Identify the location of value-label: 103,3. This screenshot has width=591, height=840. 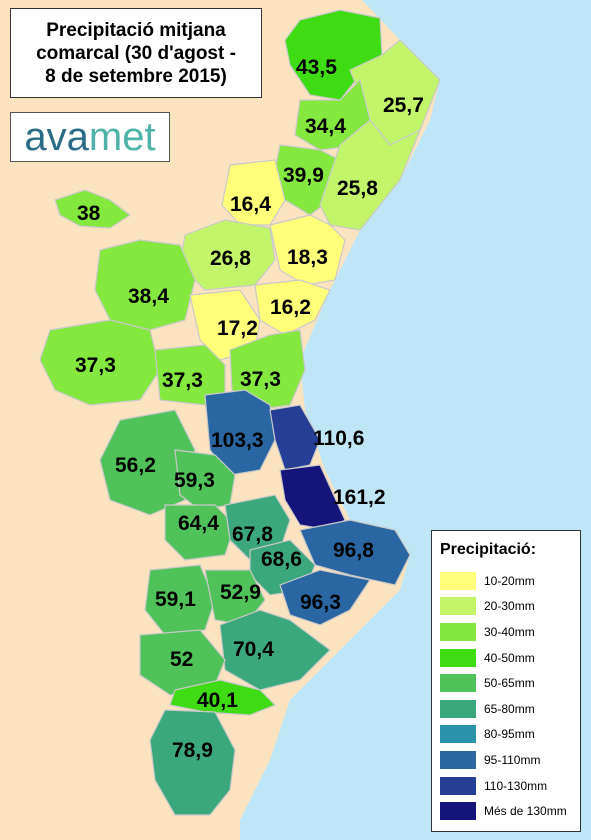
(237, 440).